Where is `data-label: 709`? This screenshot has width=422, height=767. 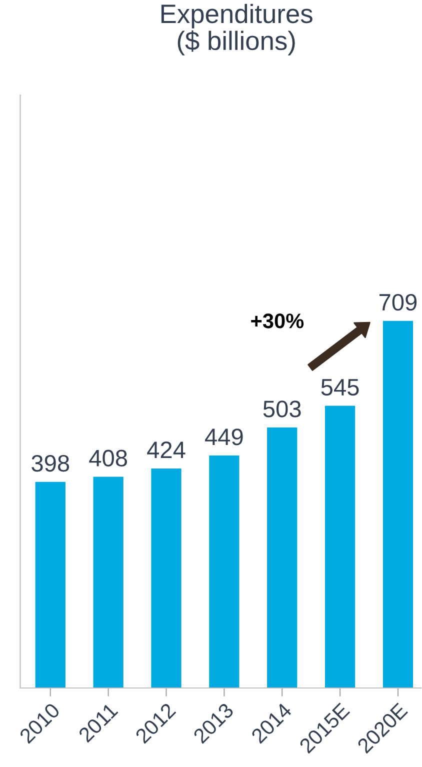
data-label: 709 is located at coordinates (398, 302).